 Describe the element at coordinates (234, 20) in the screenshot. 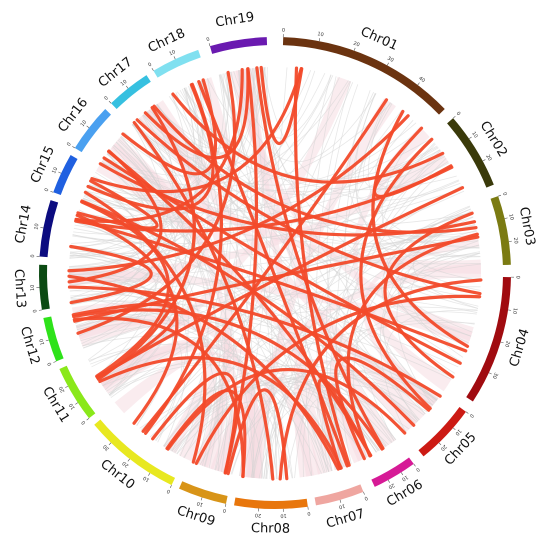

I see `chromosome-label: Chr19` at that location.